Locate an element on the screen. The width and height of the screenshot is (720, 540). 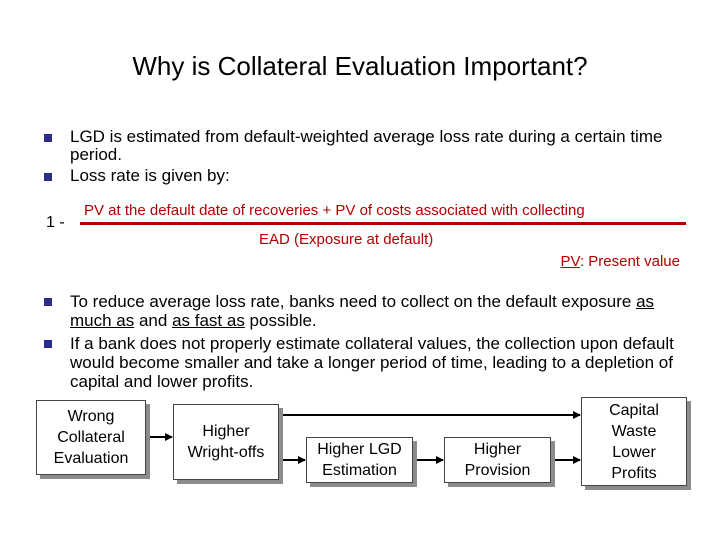
flow-box-higher-lgd-estimation: Higher LGD Estimation is located at coordinates (359, 460).